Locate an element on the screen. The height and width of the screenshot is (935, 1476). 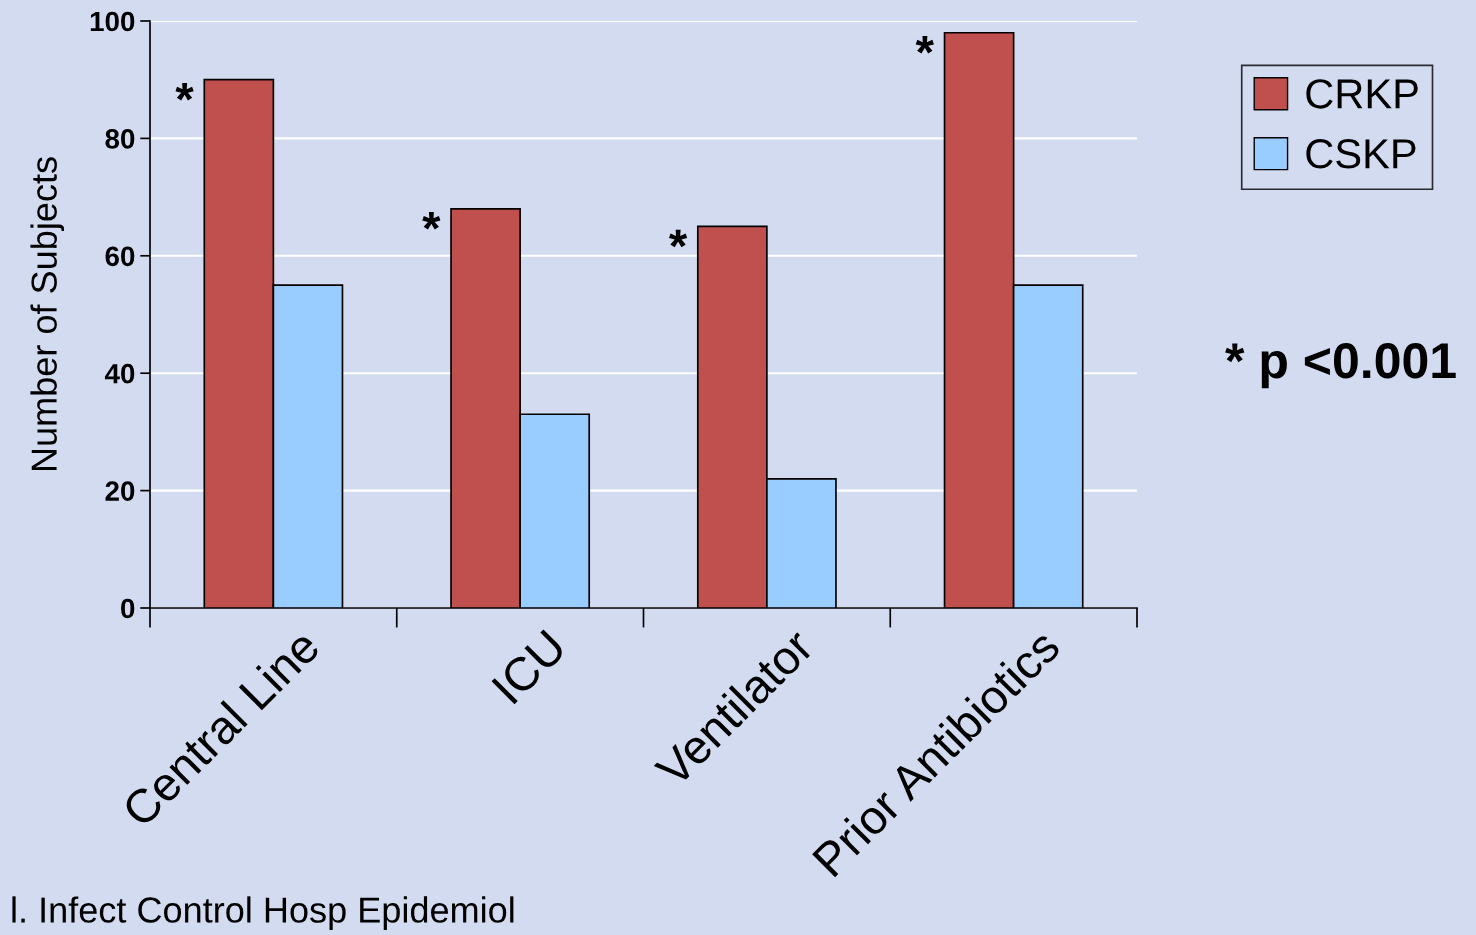
text: l. Infect Control Hosp Epidemiol is located at coordinates (263, 913).